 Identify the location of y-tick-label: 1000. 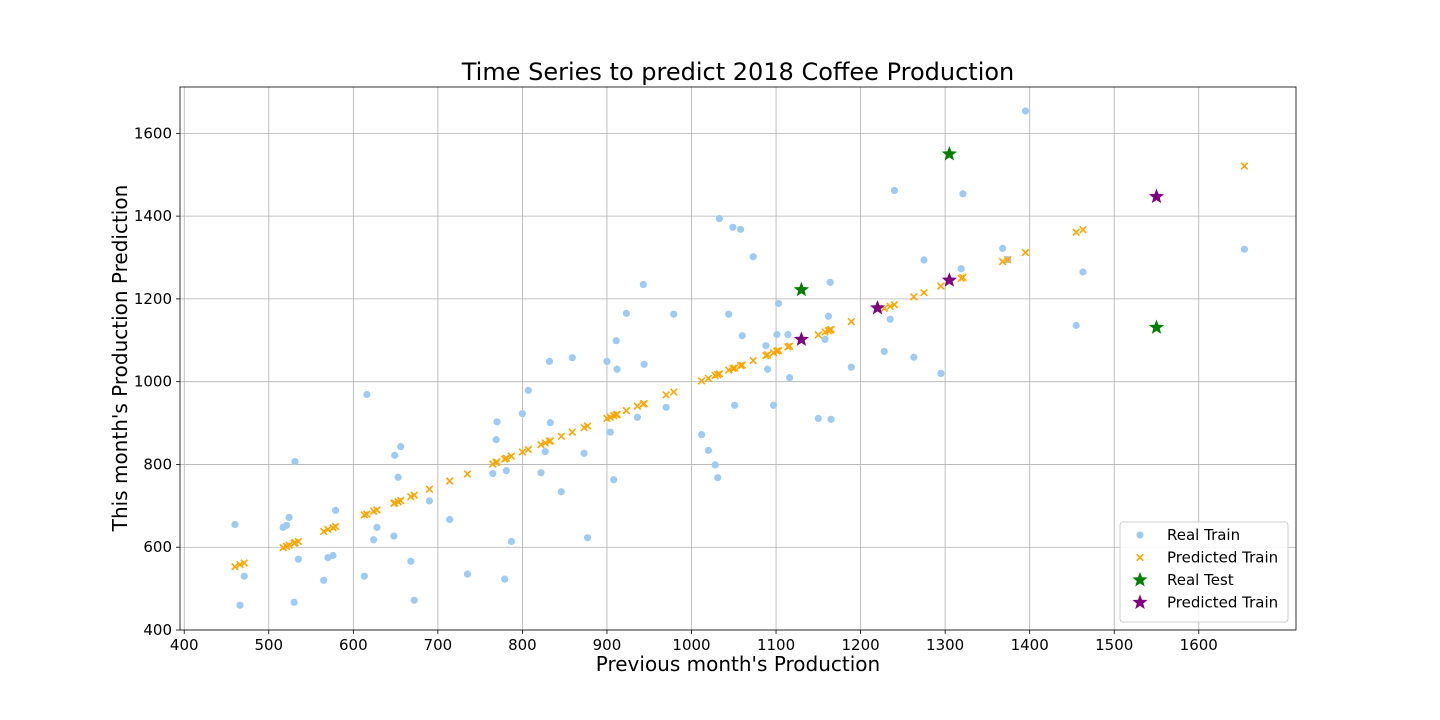
(153, 382).